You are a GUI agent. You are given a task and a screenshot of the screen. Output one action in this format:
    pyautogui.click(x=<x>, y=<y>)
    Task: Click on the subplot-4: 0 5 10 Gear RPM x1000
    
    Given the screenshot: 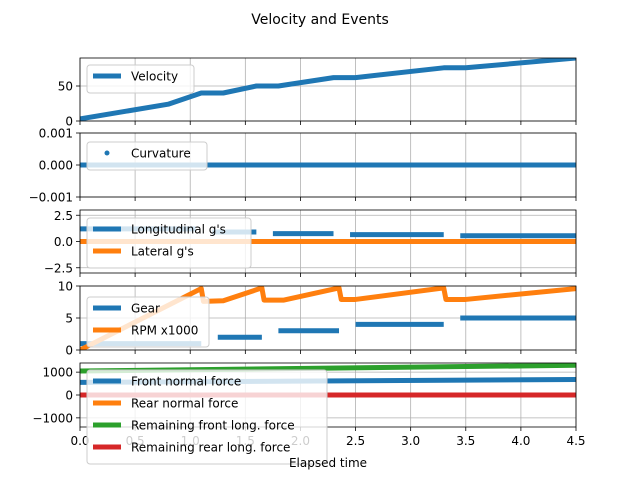 What is the action you would take?
    pyautogui.click(x=317, y=319)
    